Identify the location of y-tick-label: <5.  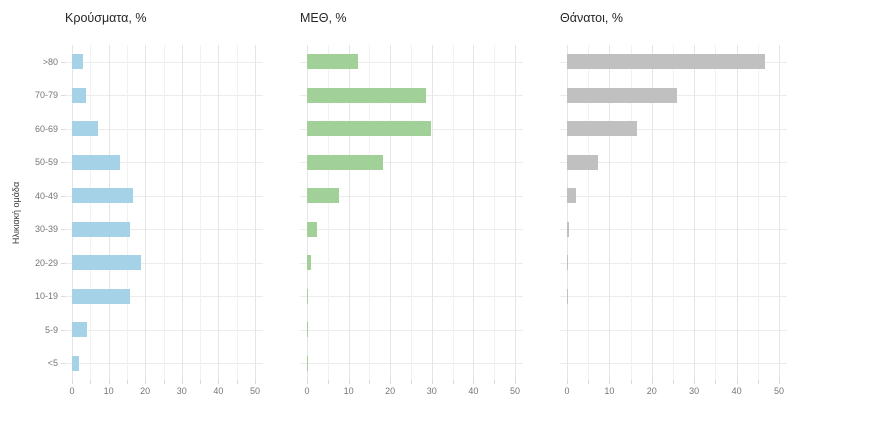
(52, 363).